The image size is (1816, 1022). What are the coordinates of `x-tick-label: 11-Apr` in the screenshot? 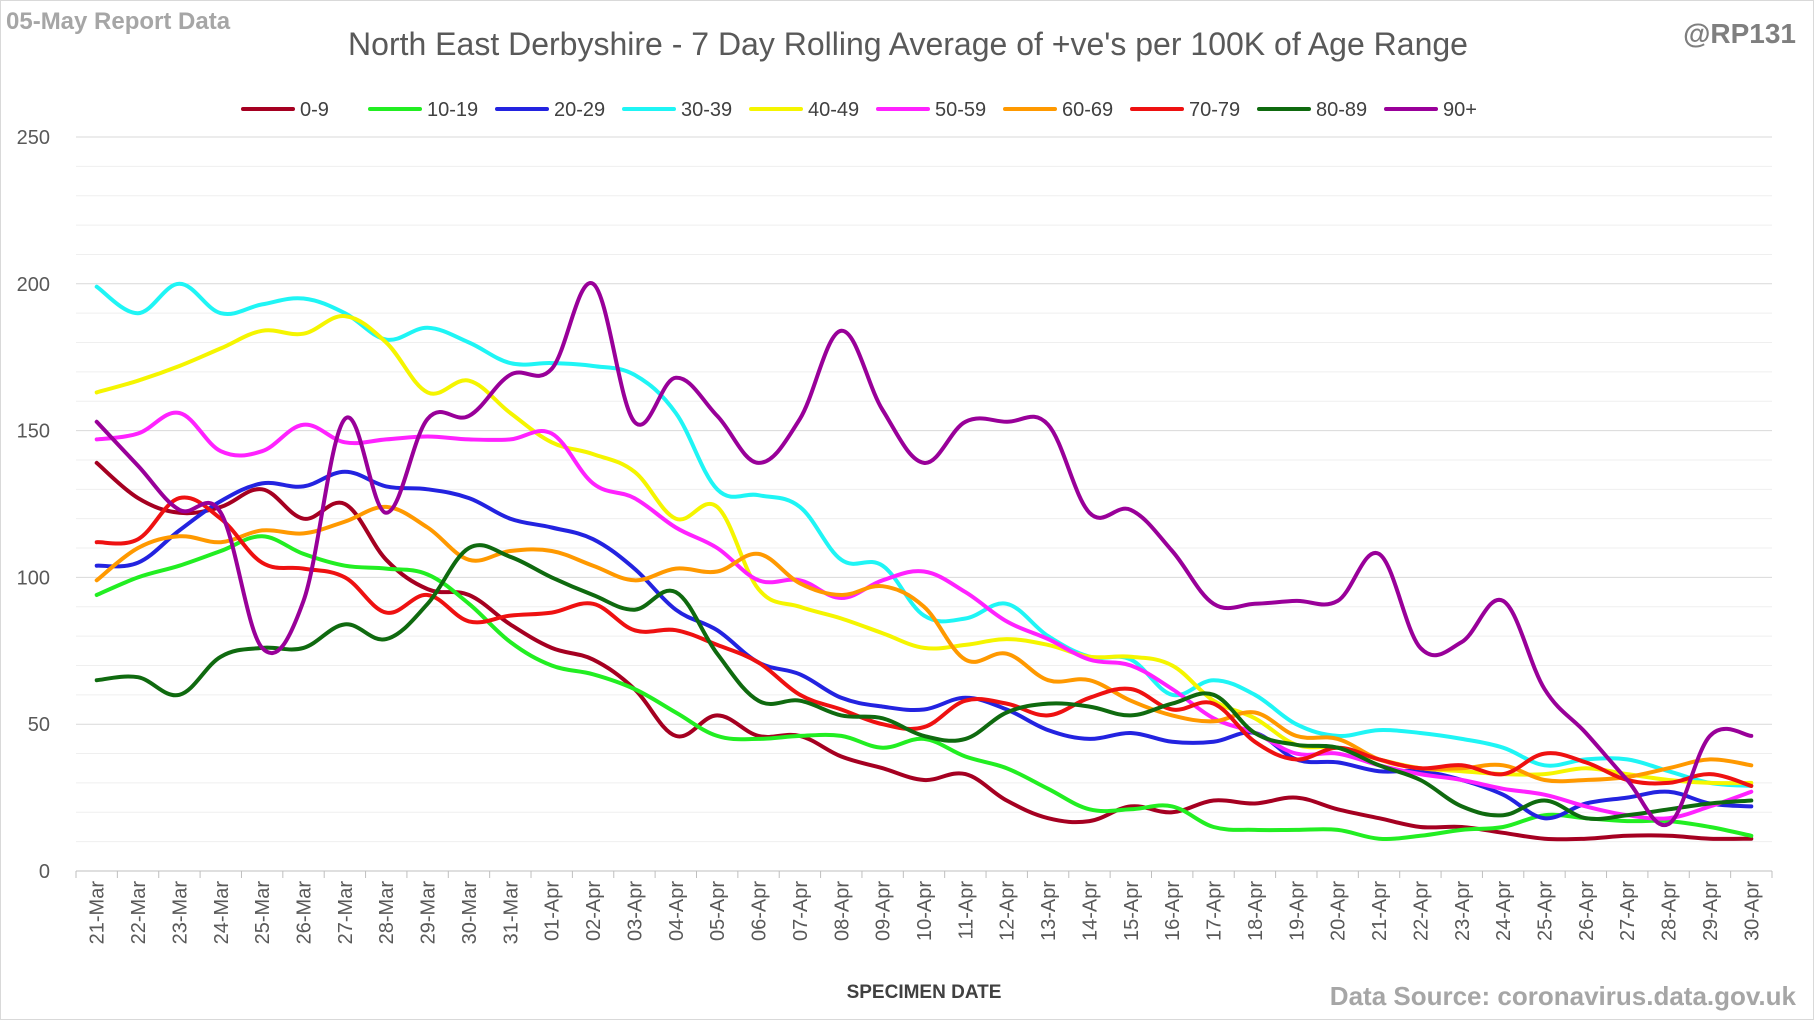 It's located at (966, 910).